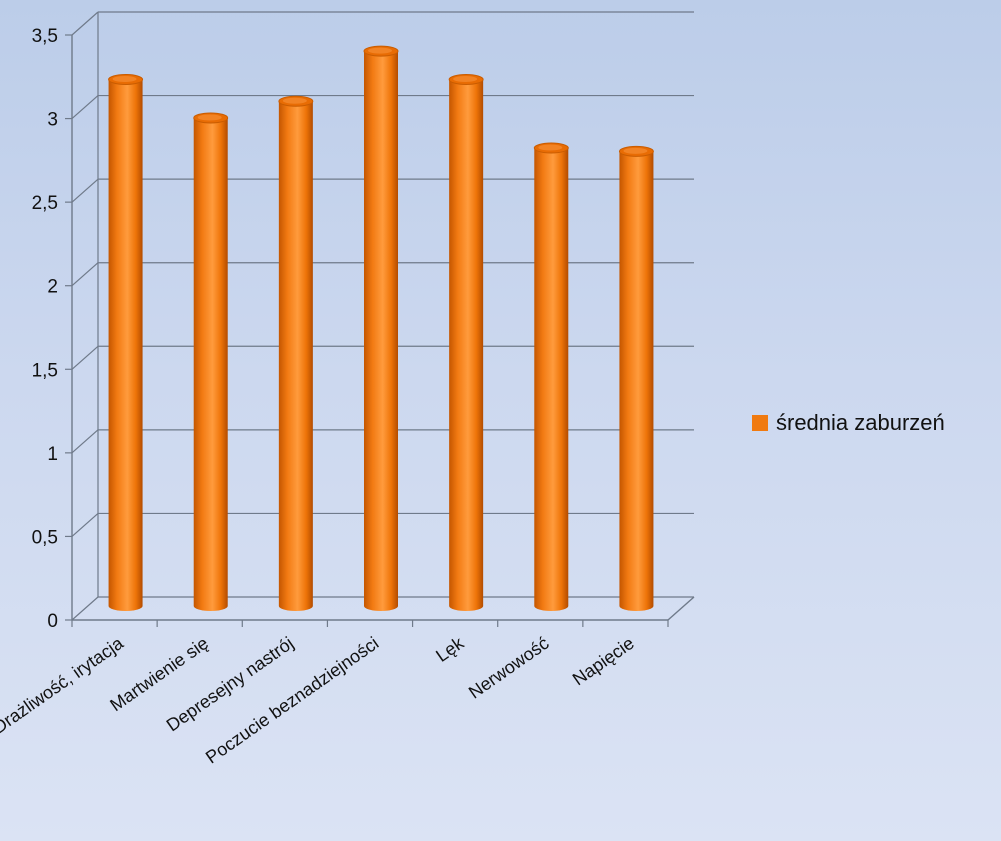 This screenshot has height=841, width=1001. I want to click on y-tick-label: 3, so click(52, 120).